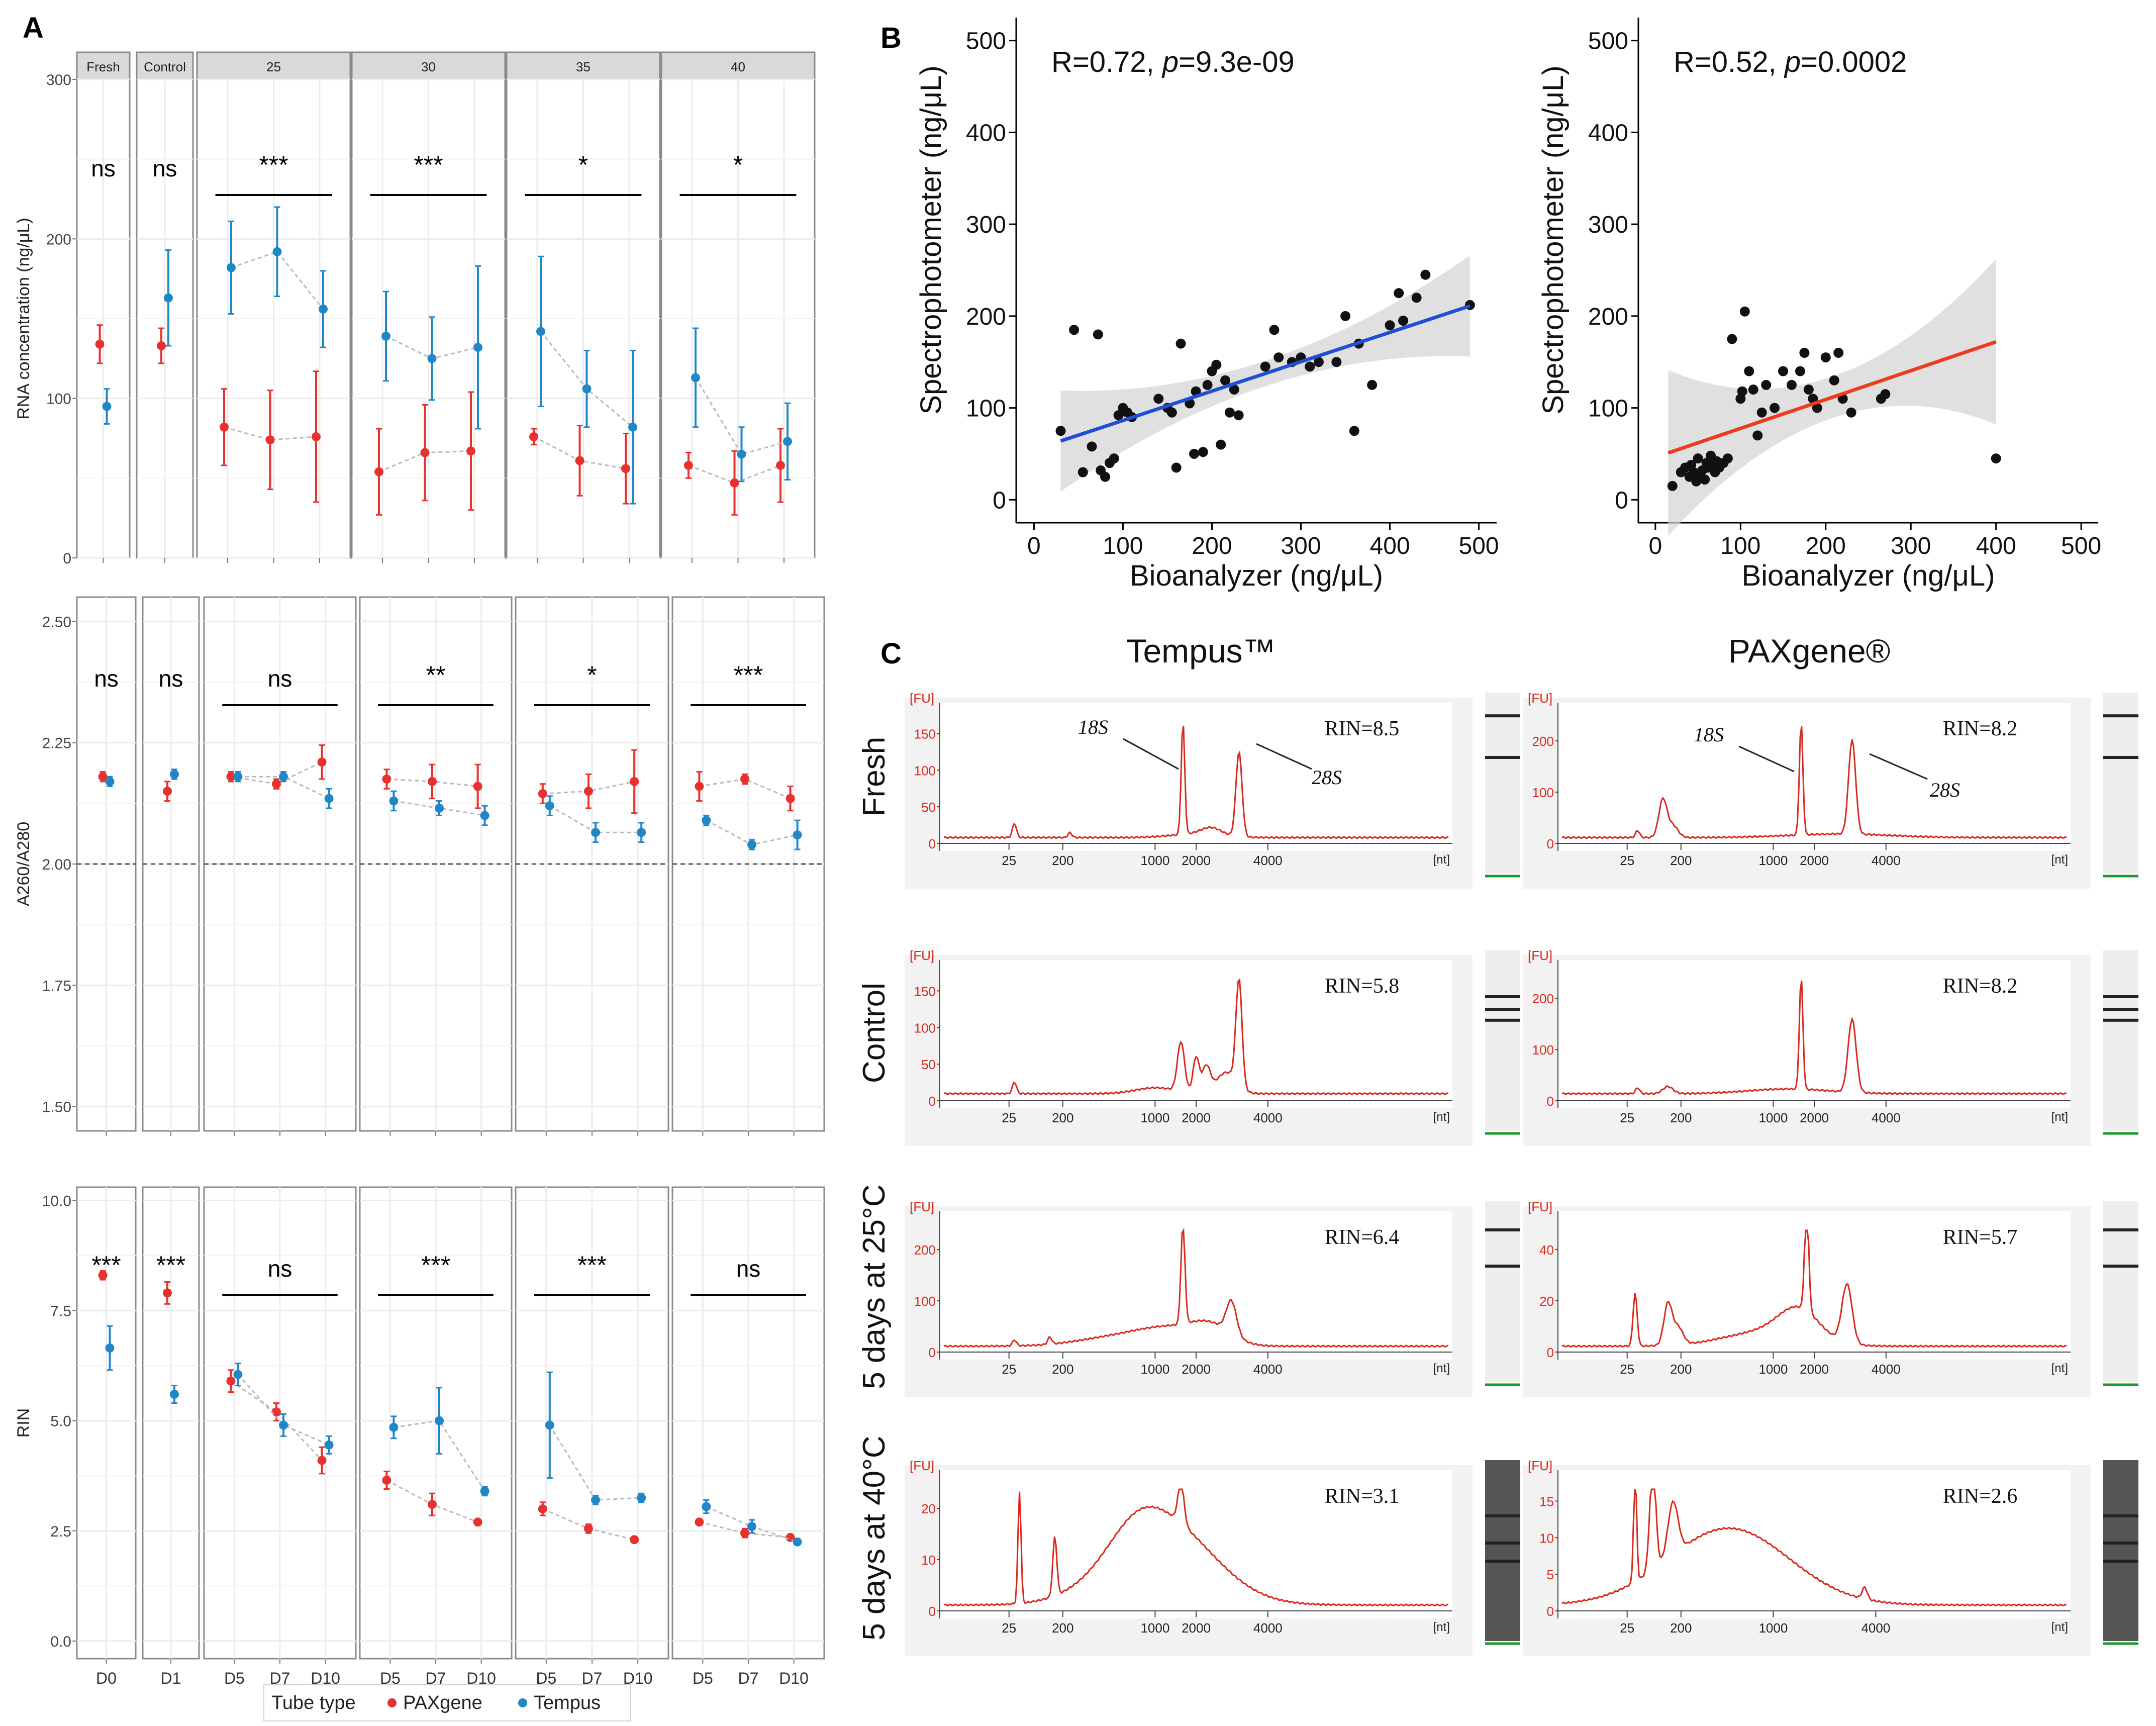  I want to click on x-tick-label: 400, so click(1390, 546).